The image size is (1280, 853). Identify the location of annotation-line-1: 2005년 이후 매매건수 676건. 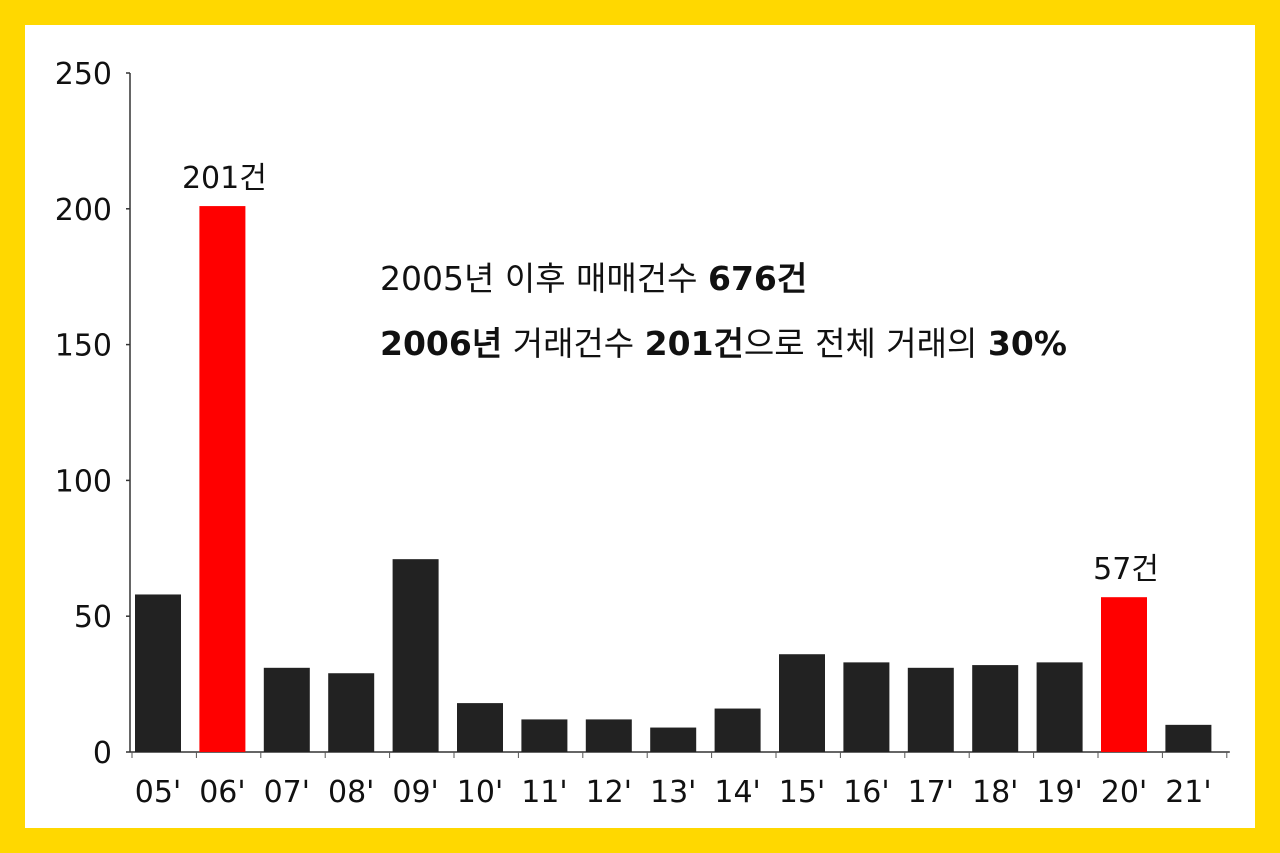
(593, 278).